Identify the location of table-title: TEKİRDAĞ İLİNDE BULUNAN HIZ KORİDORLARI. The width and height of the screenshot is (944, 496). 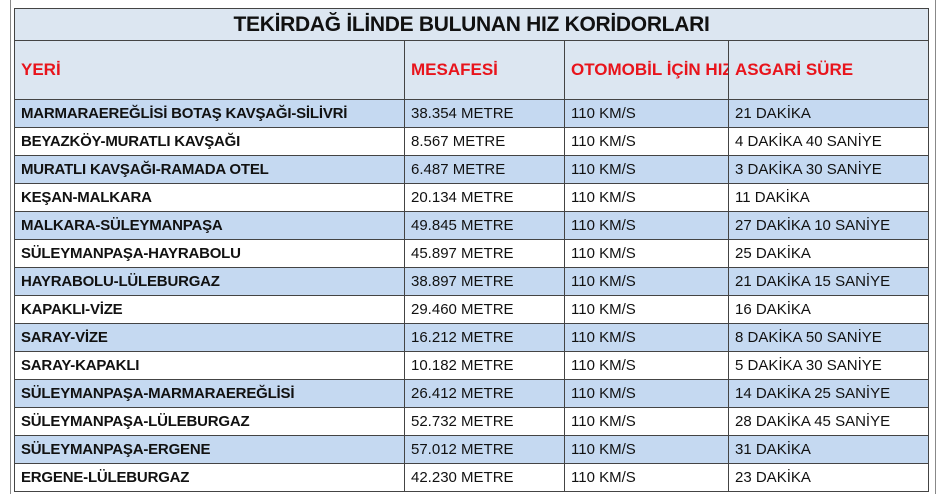
(471, 24).